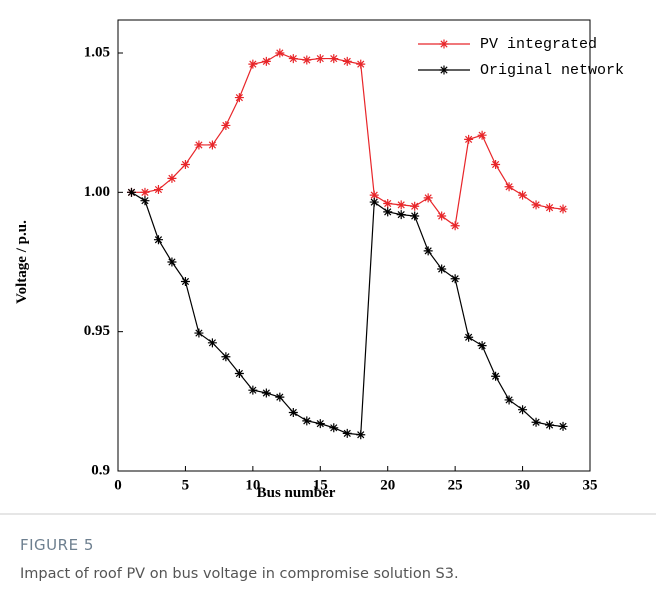 Image resolution: width=656 pixels, height=616 pixels. What do you see at coordinates (100, 470) in the screenshot?
I see `y-tick-label: 0.9` at bounding box center [100, 470].